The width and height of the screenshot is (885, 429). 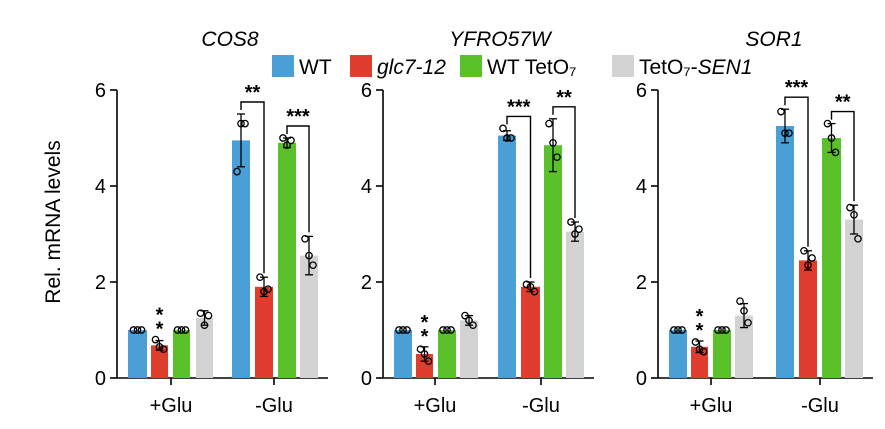 I want to click on legend-swatch-sen1, so click(x=623, y=66).